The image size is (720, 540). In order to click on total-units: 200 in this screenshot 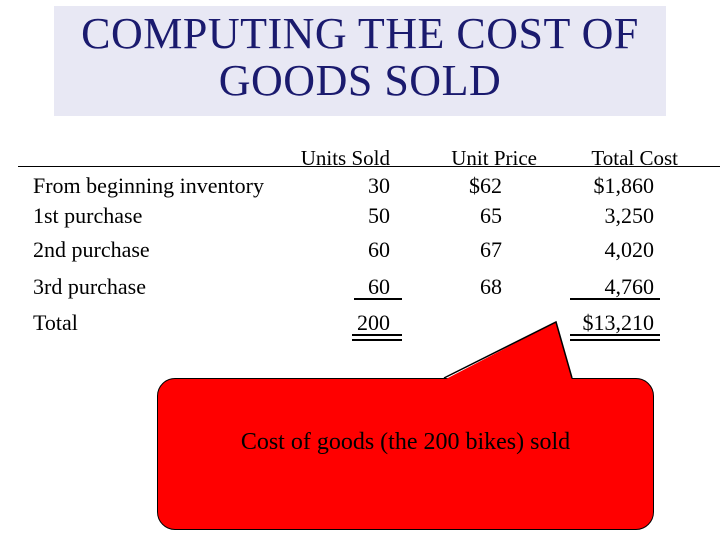, I will do `click(373, 322)`.